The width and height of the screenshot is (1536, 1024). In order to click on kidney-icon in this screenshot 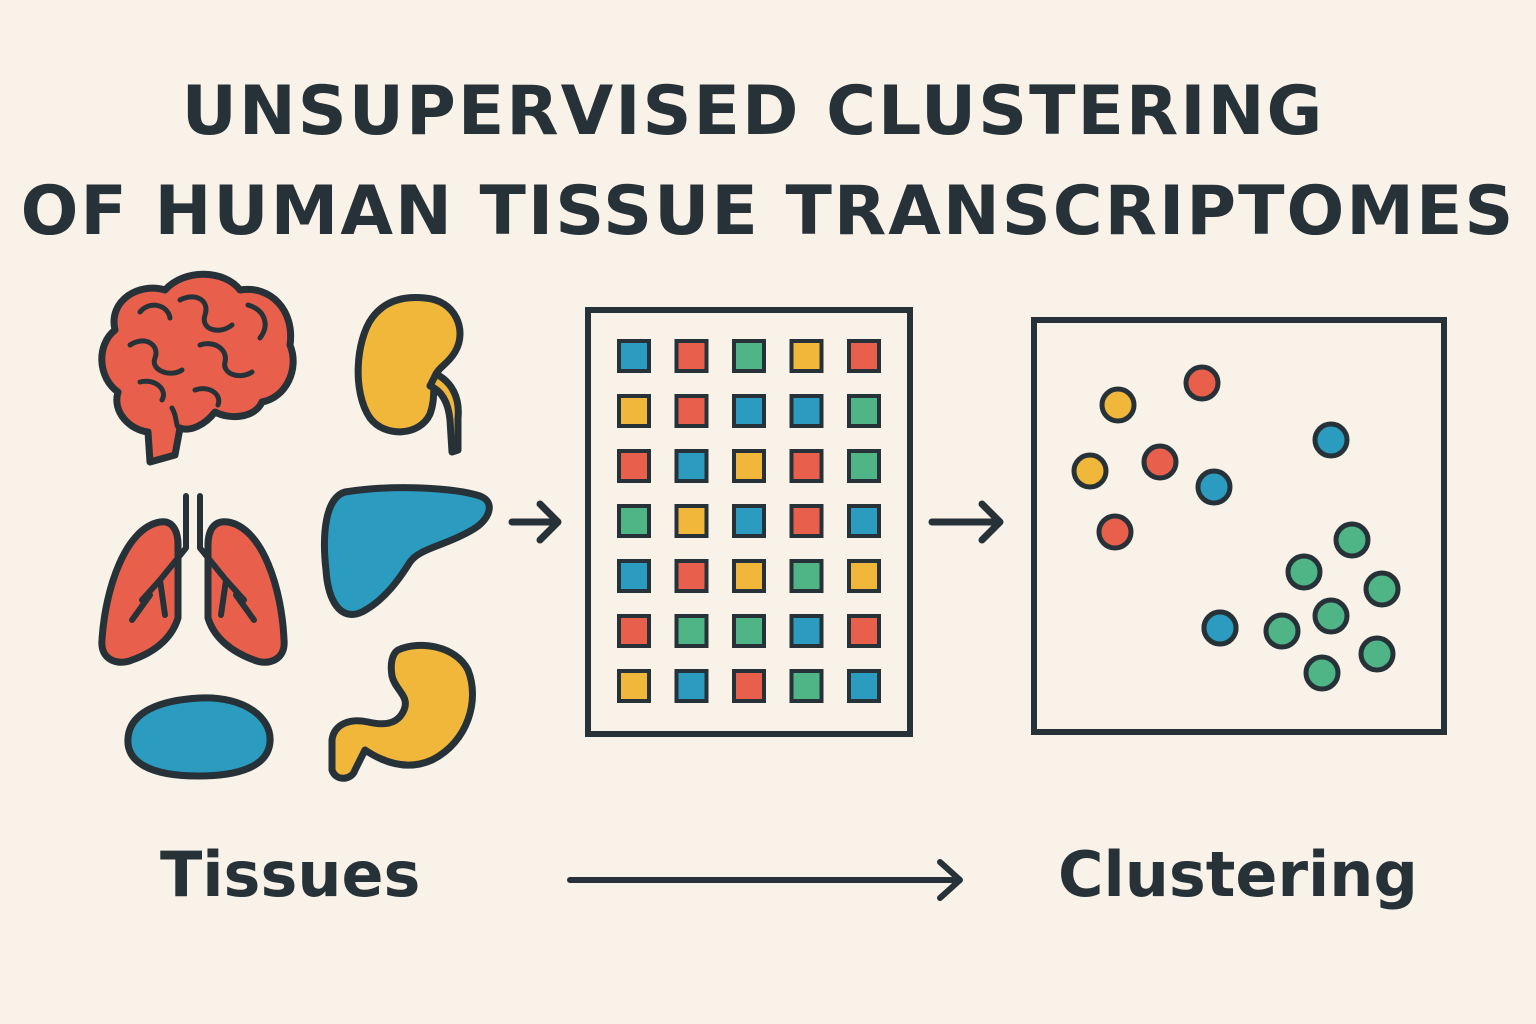, I will do `click(409, 375)`.